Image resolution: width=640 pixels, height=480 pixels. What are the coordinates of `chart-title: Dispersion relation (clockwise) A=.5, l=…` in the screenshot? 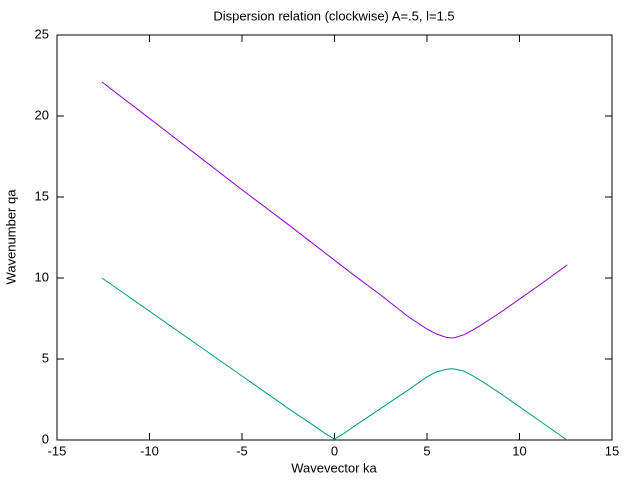 It's located at (333, 15).